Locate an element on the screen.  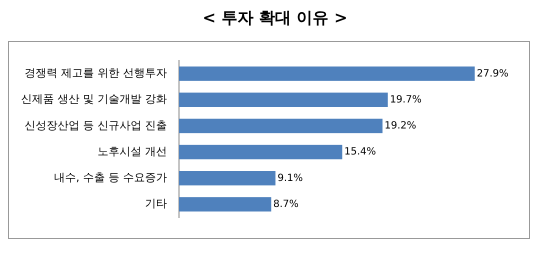
data-label: 27.9% is located at coordinates (492, 74).